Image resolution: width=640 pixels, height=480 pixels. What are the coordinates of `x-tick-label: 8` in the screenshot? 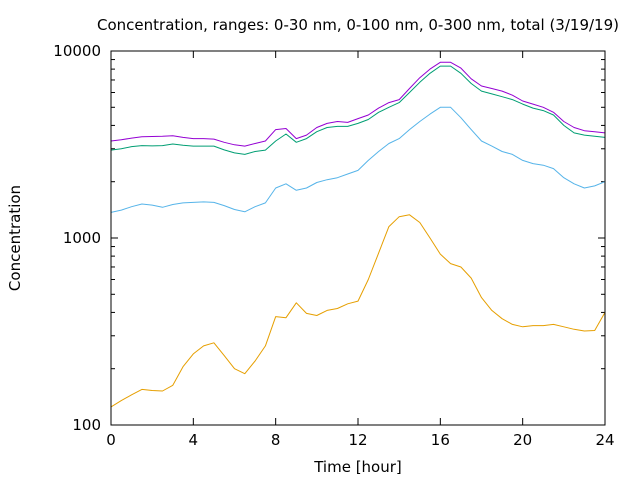 It's located at (276, 440).